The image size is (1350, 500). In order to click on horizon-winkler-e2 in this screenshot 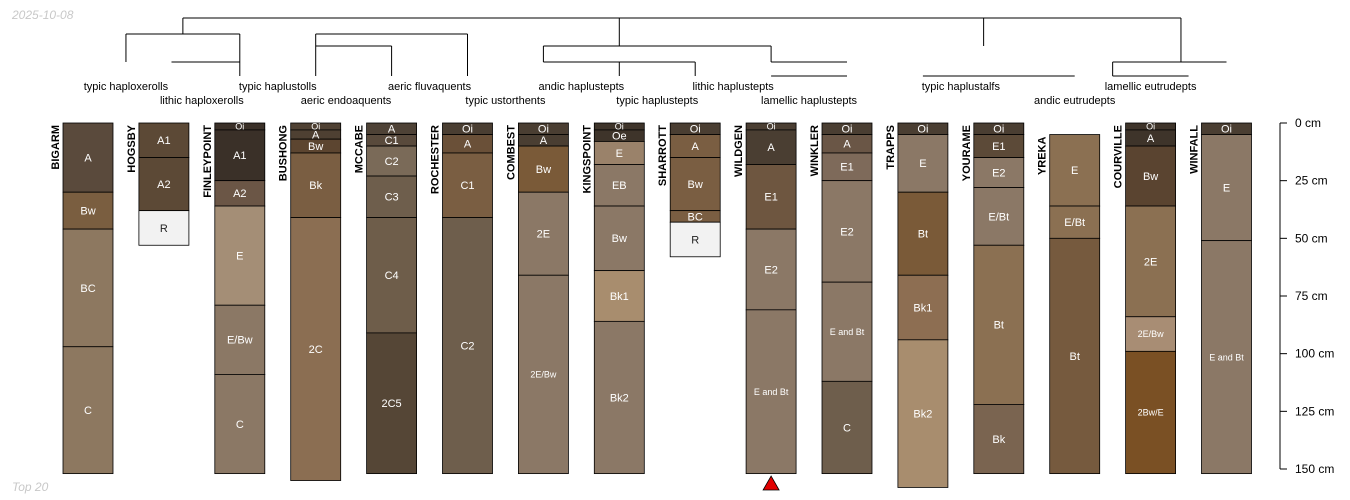, I will do `click(847, 231)`.